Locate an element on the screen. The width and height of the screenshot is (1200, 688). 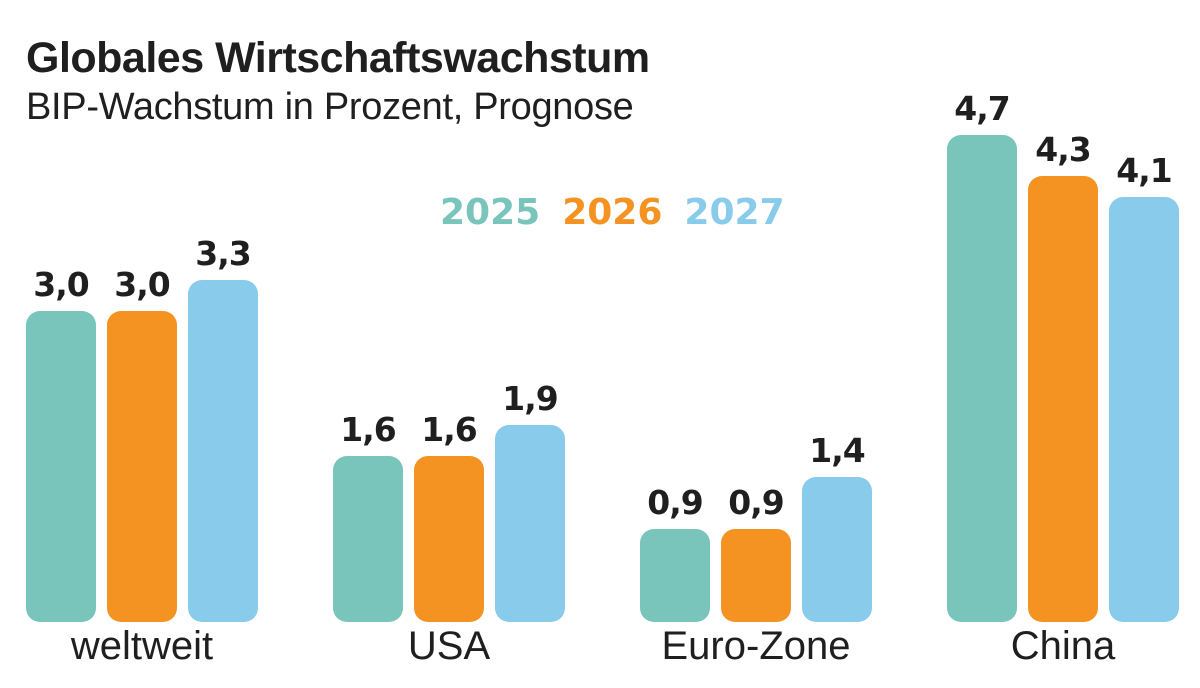
chart-title: Globales Wirtschaftswachstum is located at coordinates (338, 58).